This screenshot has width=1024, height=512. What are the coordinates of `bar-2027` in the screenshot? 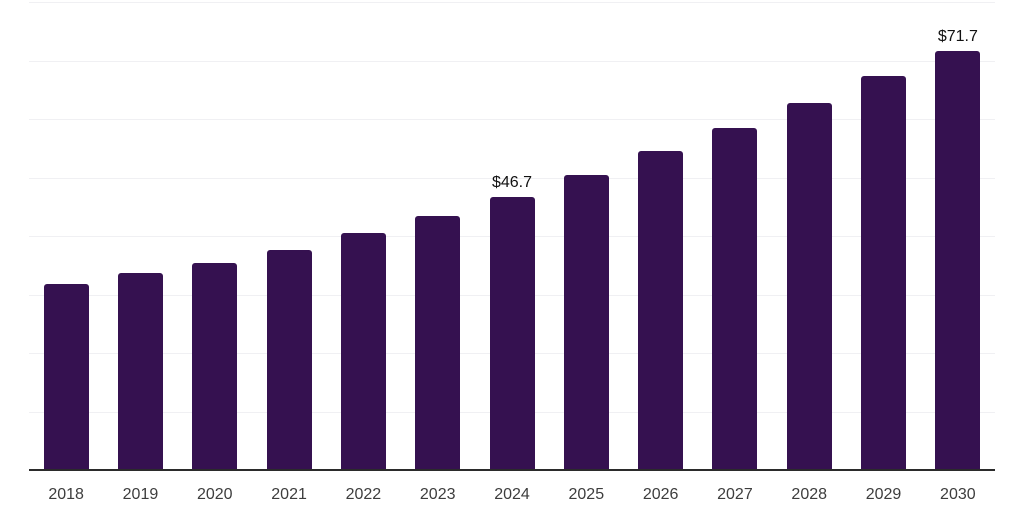 It's located at (734, 299).